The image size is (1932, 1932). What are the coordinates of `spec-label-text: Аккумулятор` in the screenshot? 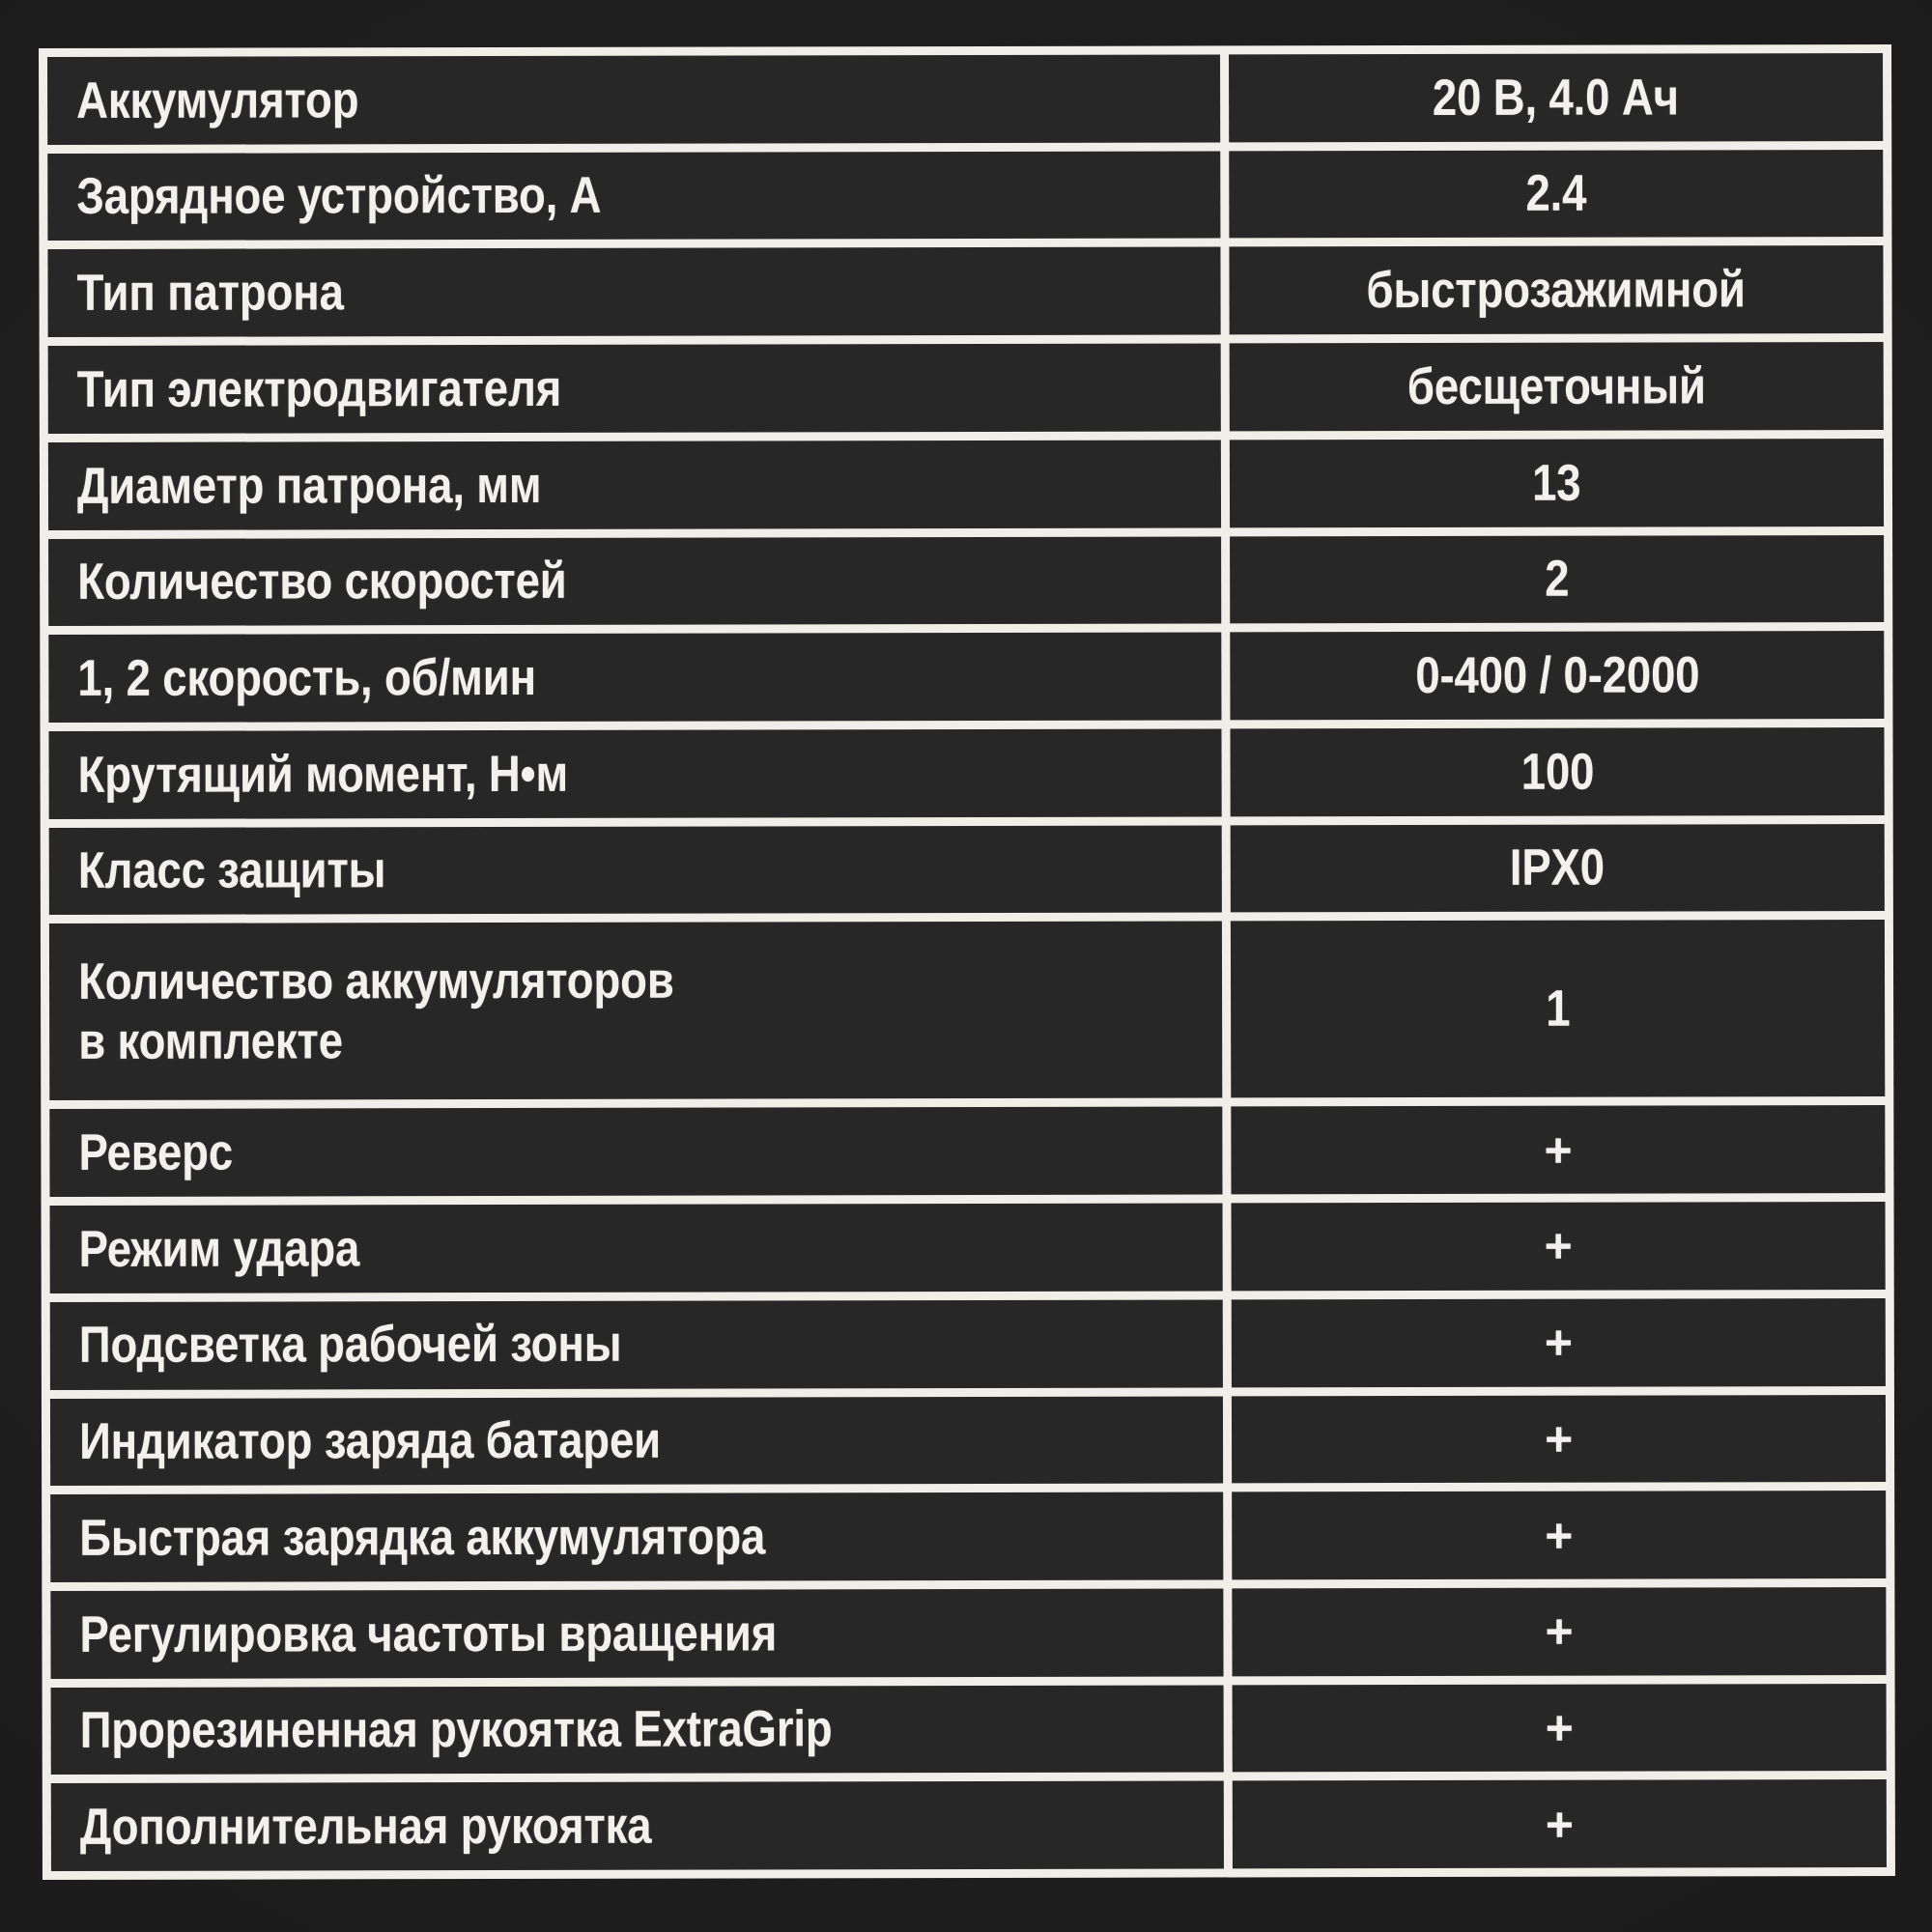 It's located at (217, 100).